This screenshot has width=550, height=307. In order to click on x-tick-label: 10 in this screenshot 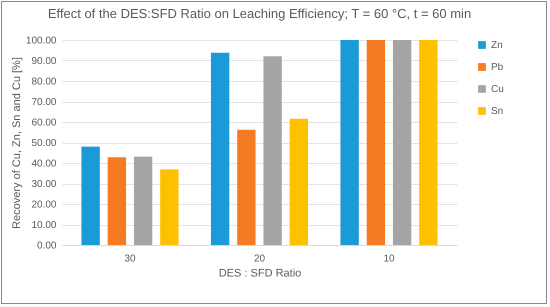, I will do `click(389, 259)`.